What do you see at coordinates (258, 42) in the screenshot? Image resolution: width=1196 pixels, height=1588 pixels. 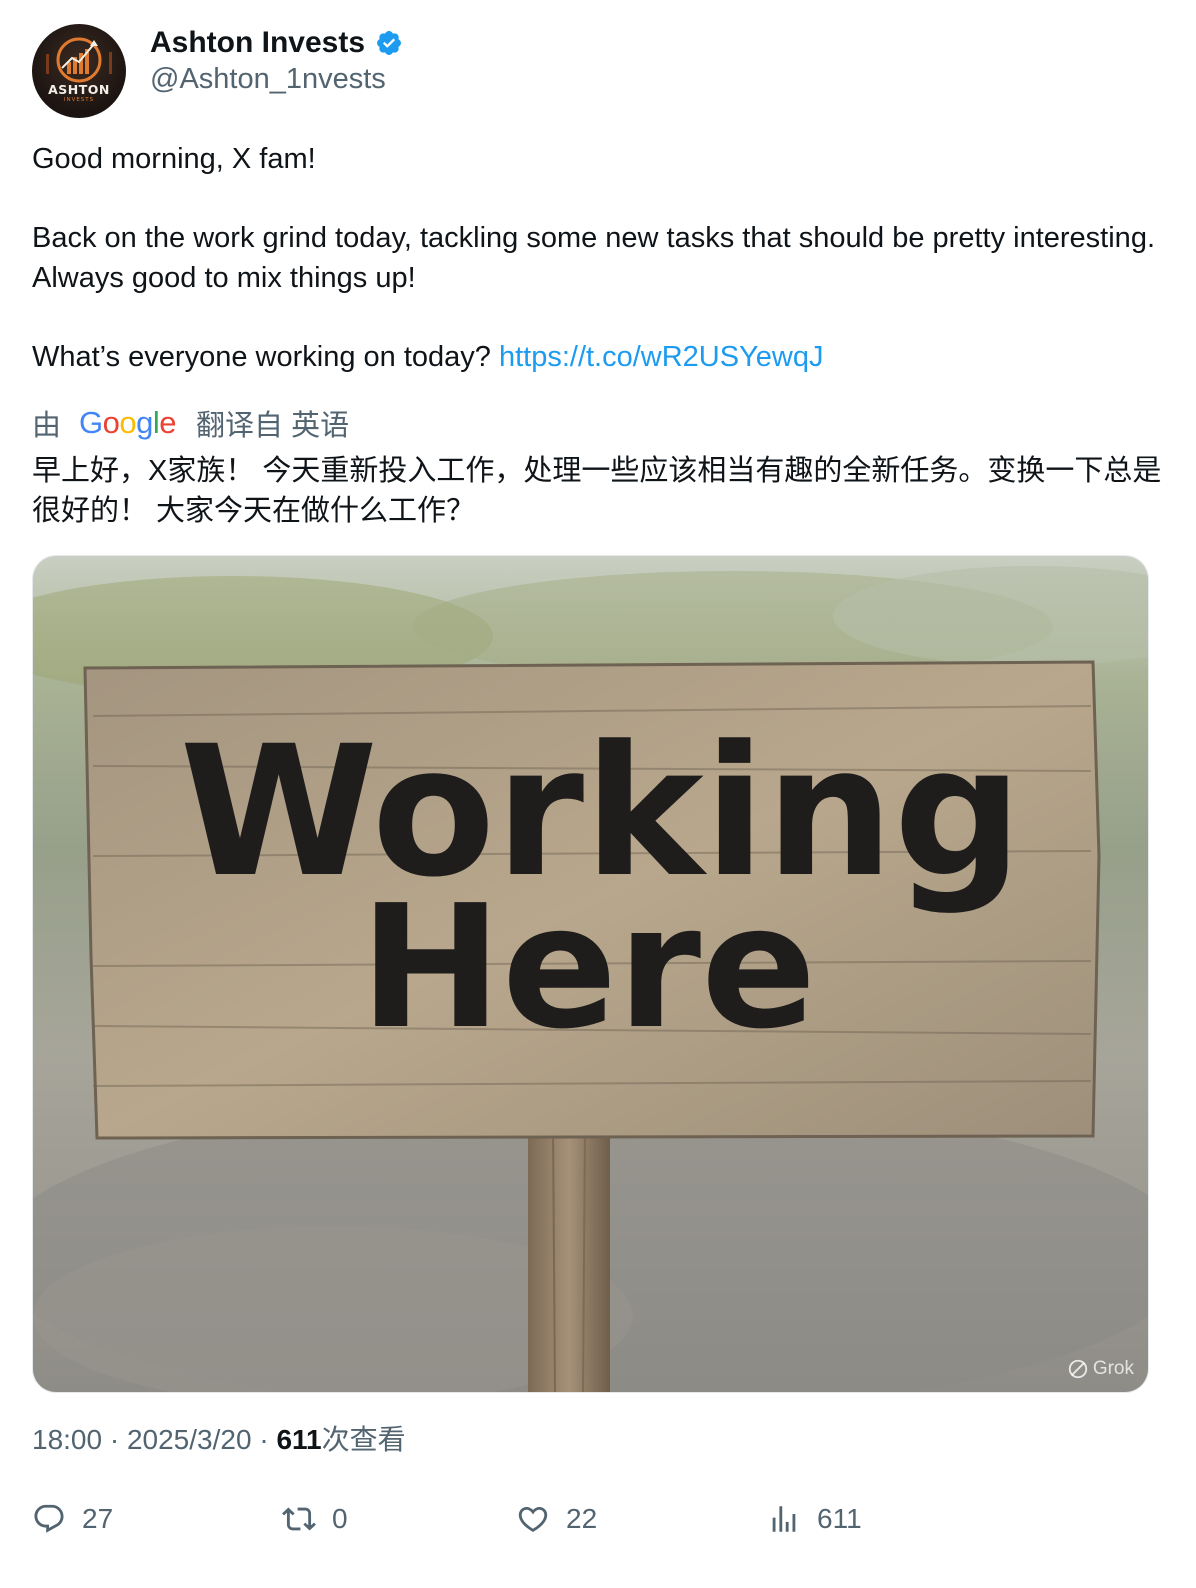 I see `display-name: Ashton Invests` at bounding box center [258, 42].